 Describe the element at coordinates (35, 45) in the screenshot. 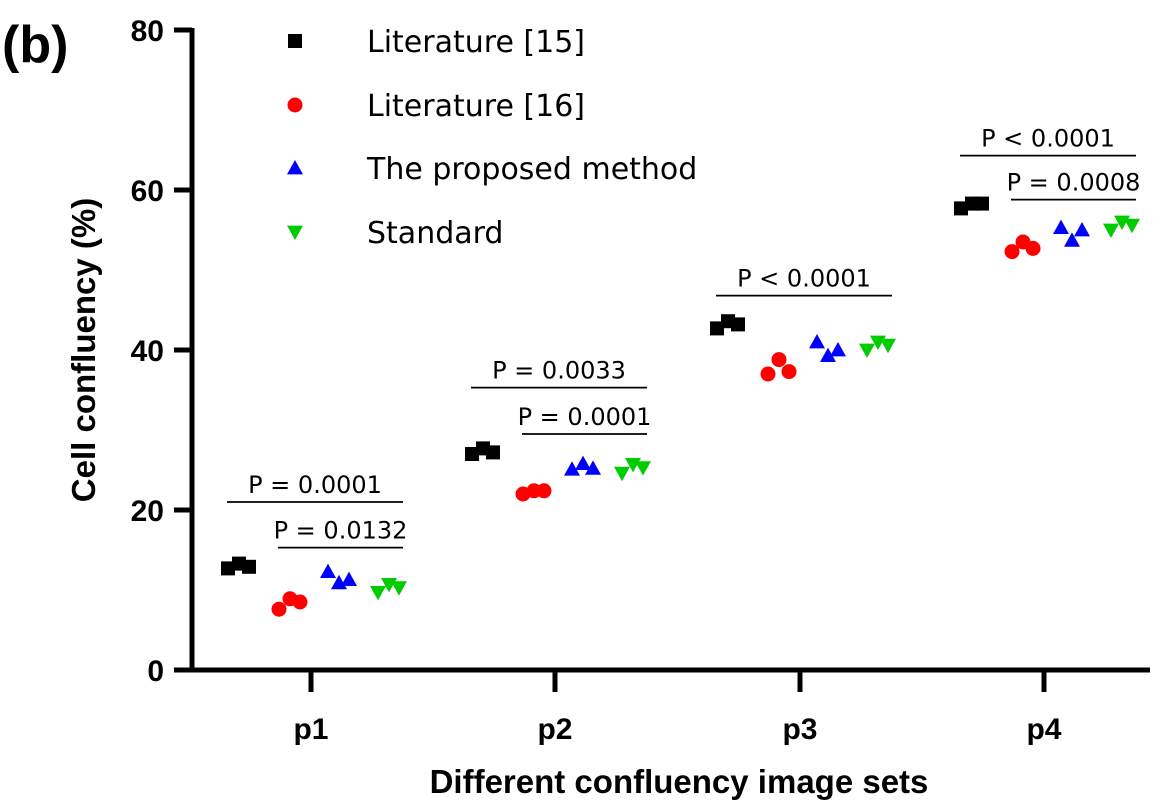

I see `panel-label: (b)` at that location.